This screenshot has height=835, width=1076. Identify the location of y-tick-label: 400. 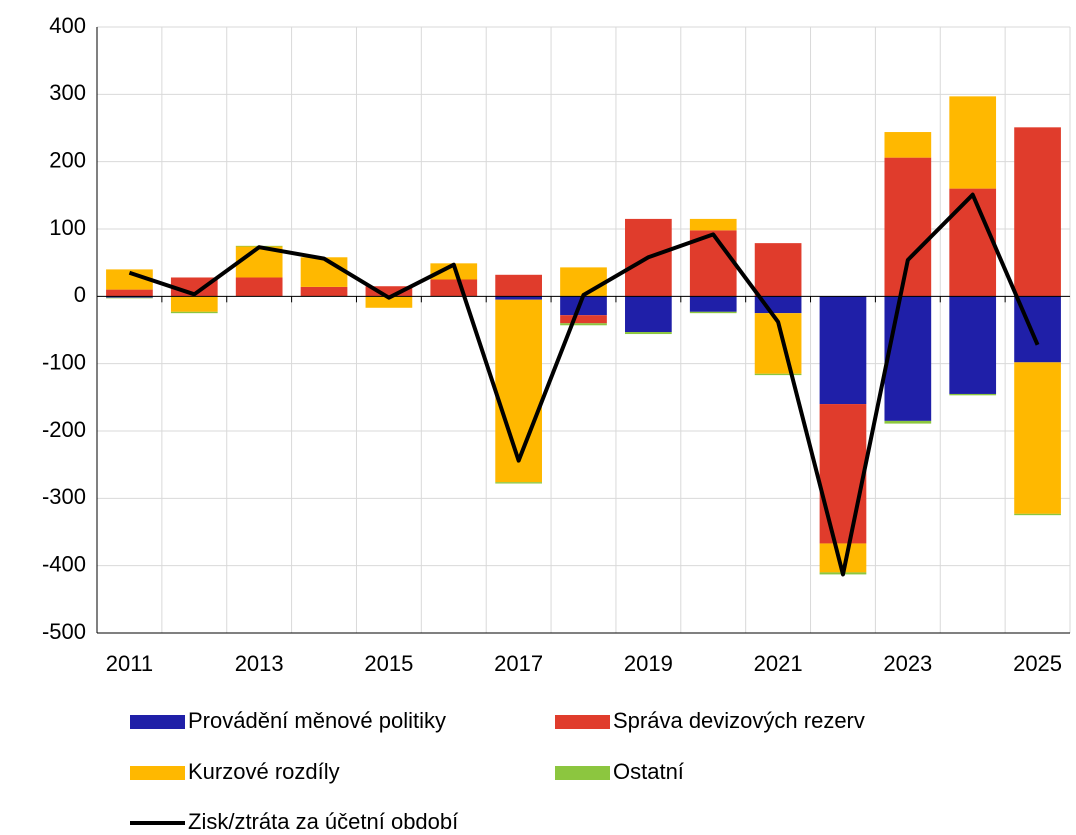
(67, 25).